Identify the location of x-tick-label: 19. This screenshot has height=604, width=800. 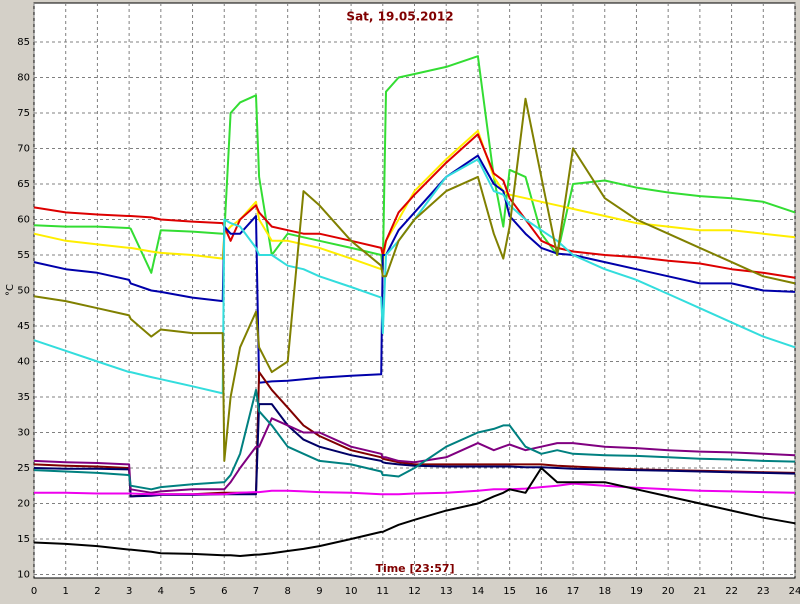
(636, 591).